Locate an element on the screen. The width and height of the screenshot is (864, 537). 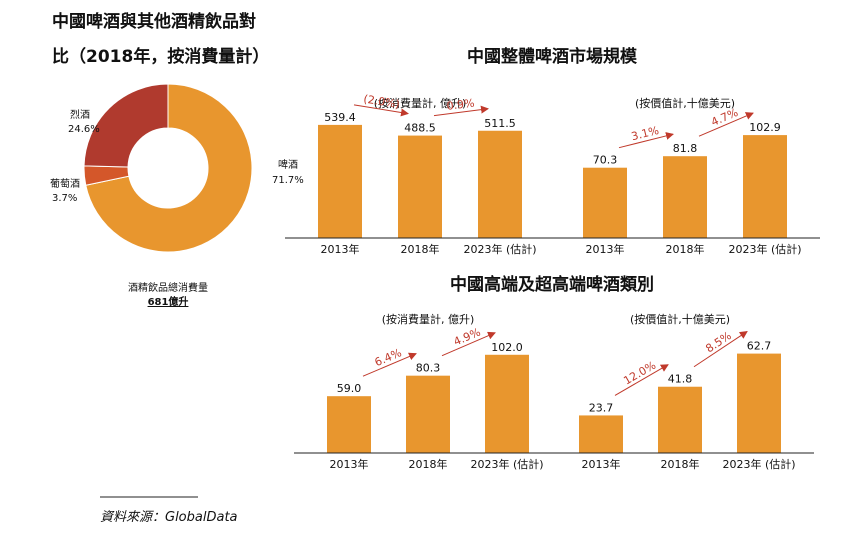
bar-value-label: 70.3 is located at coordinates (605, 160).